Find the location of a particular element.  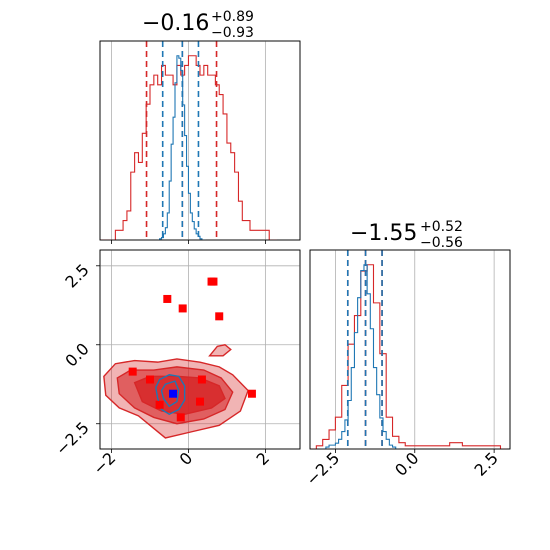

histogram-panel-param1 is located at coordinates (200, 142).